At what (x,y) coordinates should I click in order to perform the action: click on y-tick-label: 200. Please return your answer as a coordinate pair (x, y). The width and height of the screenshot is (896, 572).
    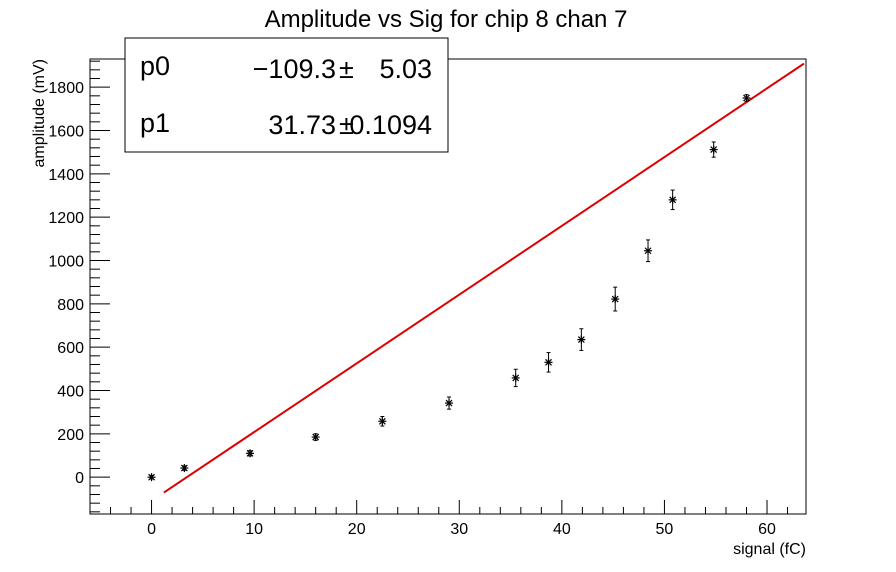
    Looking at the image, I should click on (70, 435).